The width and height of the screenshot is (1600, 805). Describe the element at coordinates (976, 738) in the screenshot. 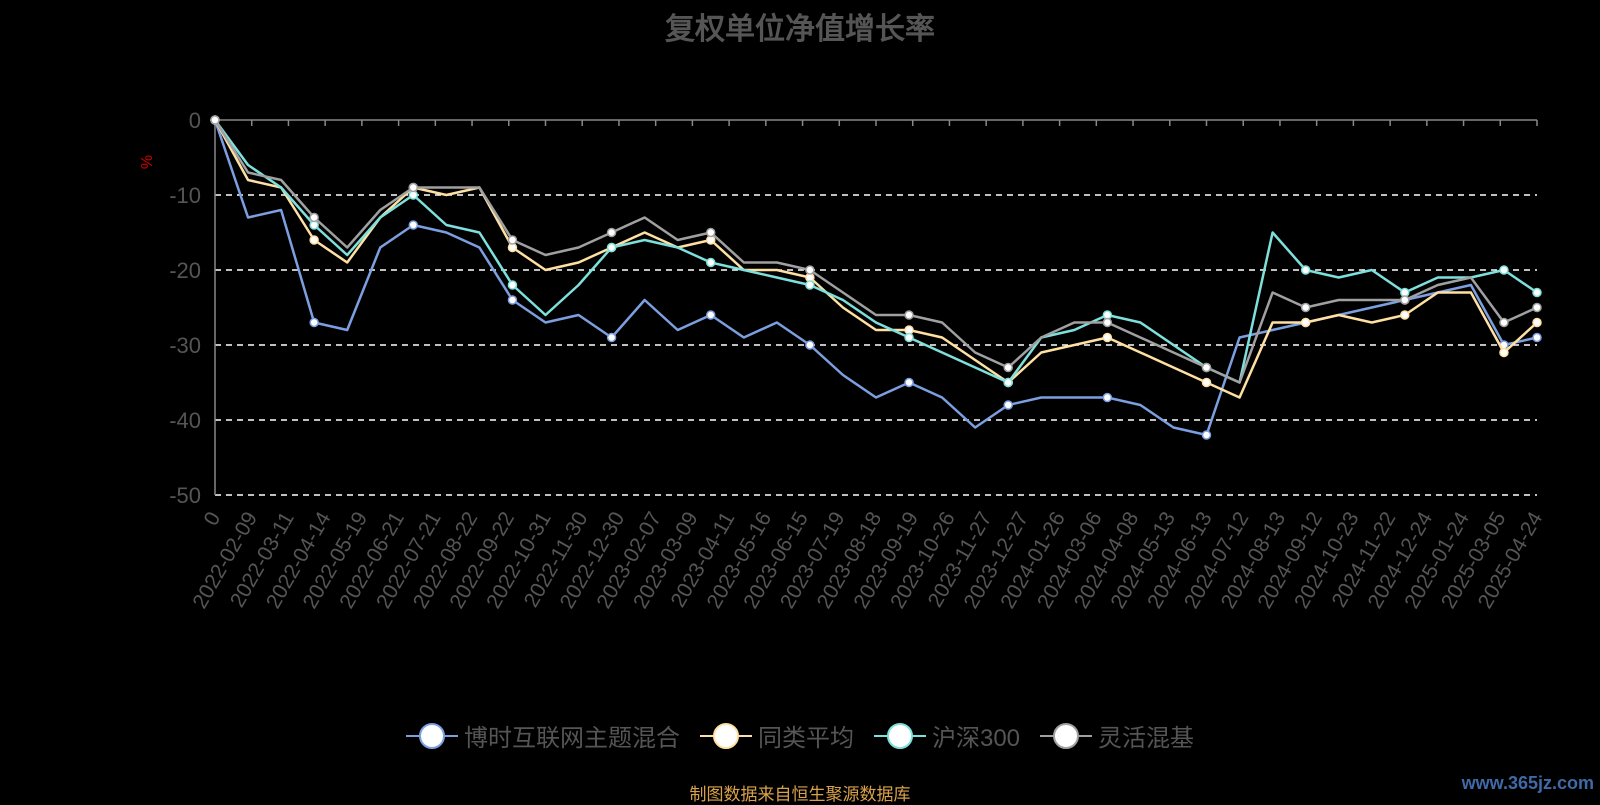

I see `legend-label: 沪深300` at that location.